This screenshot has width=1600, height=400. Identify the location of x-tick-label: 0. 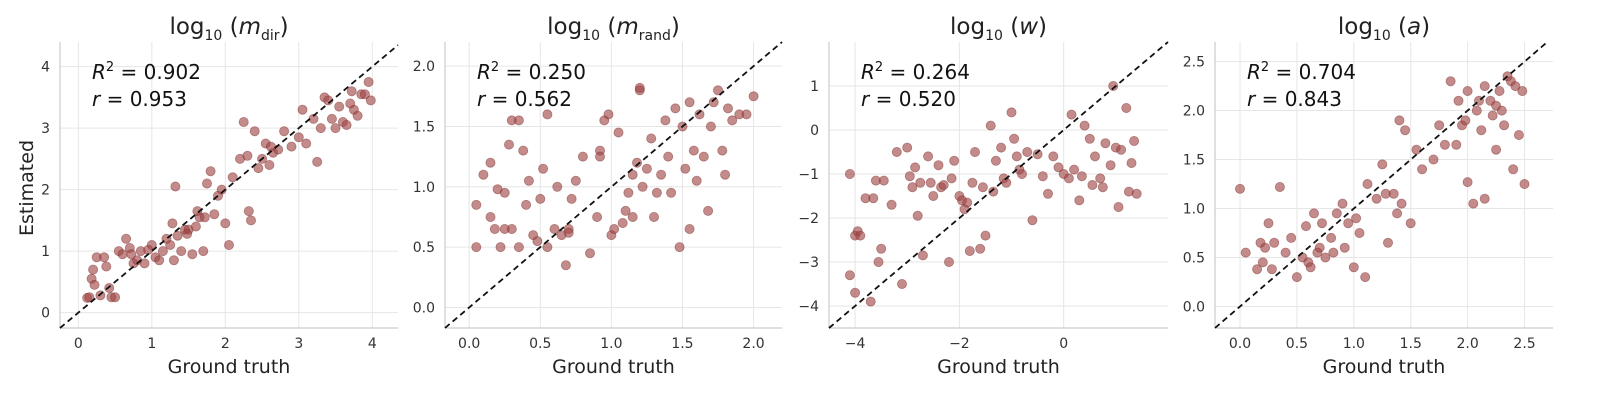
(1063, 344).